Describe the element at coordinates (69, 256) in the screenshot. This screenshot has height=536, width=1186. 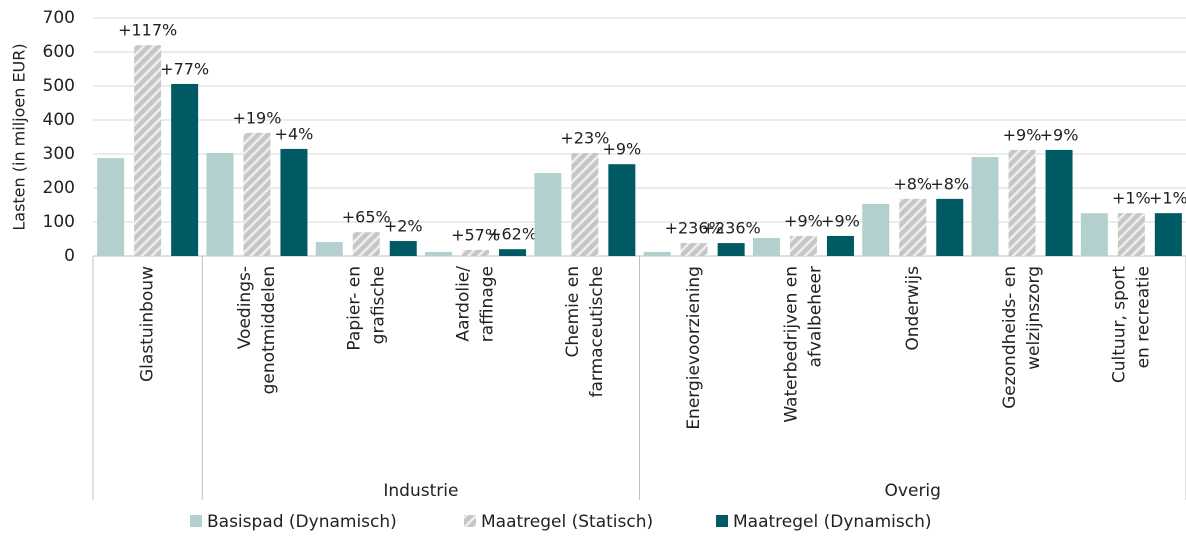
I see `y-tick-label: 0` at that location.